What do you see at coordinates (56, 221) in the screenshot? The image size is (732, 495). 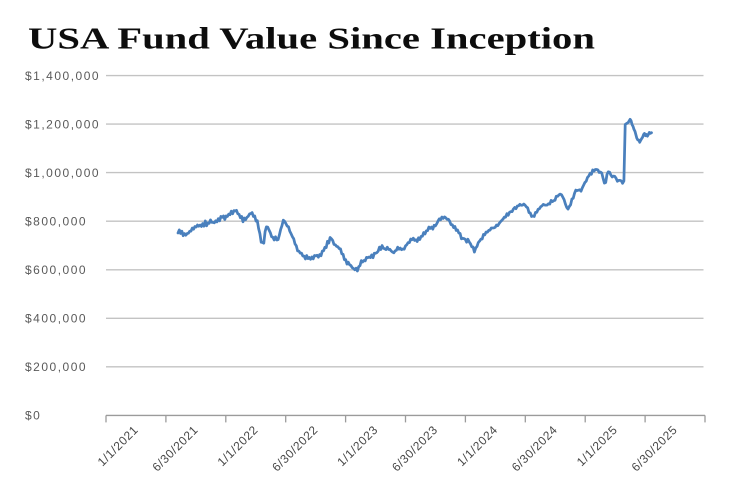 I see `svg-text: $800,000` at bounding box center [56, 221].